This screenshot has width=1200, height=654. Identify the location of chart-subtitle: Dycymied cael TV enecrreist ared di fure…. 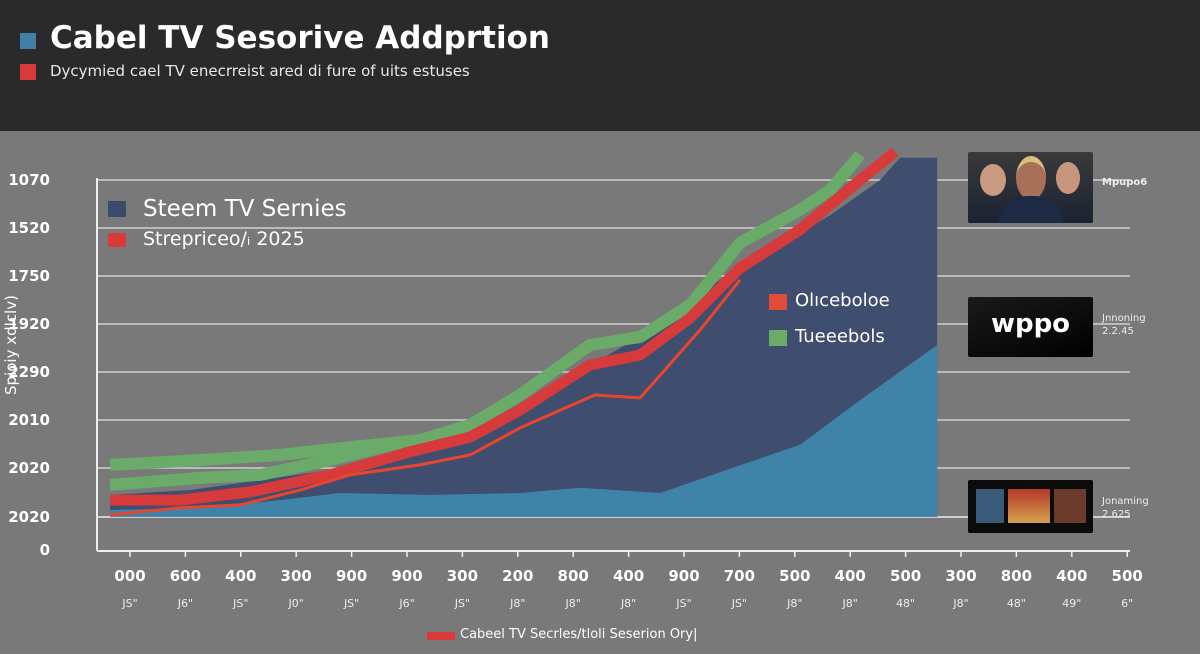
(260, 71).